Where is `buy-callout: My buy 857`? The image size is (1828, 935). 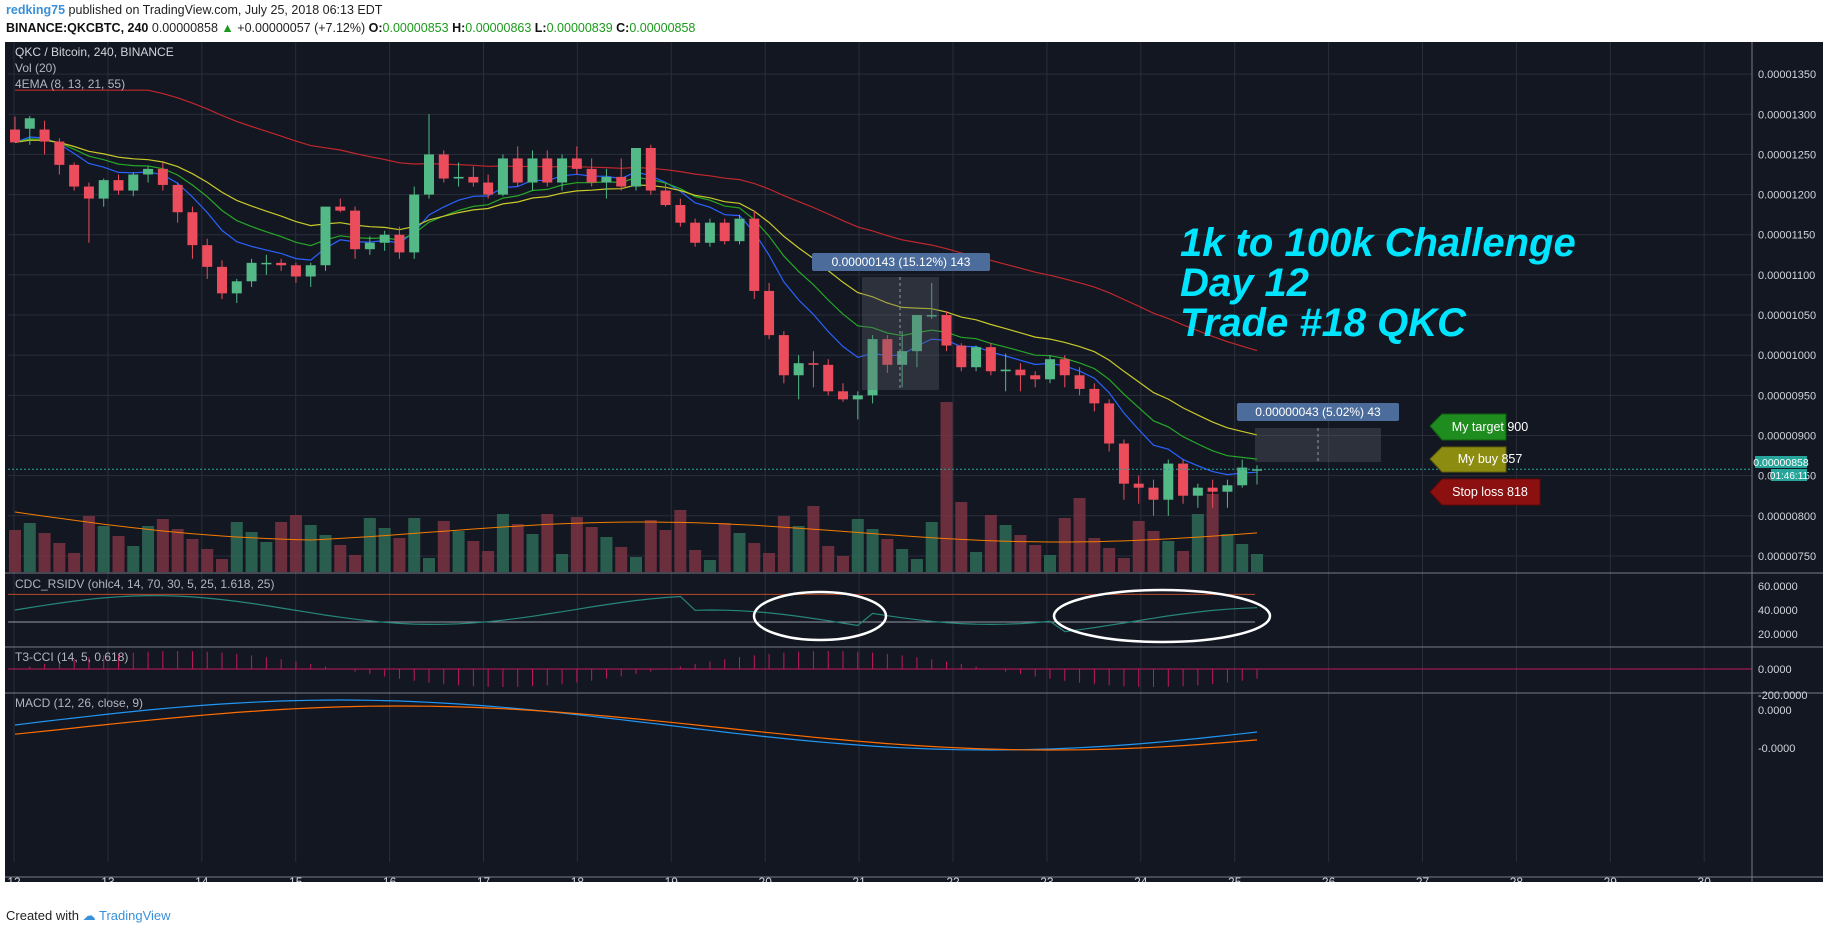
buy-callout: My buy 857 is located at coordinates (1476, 459).